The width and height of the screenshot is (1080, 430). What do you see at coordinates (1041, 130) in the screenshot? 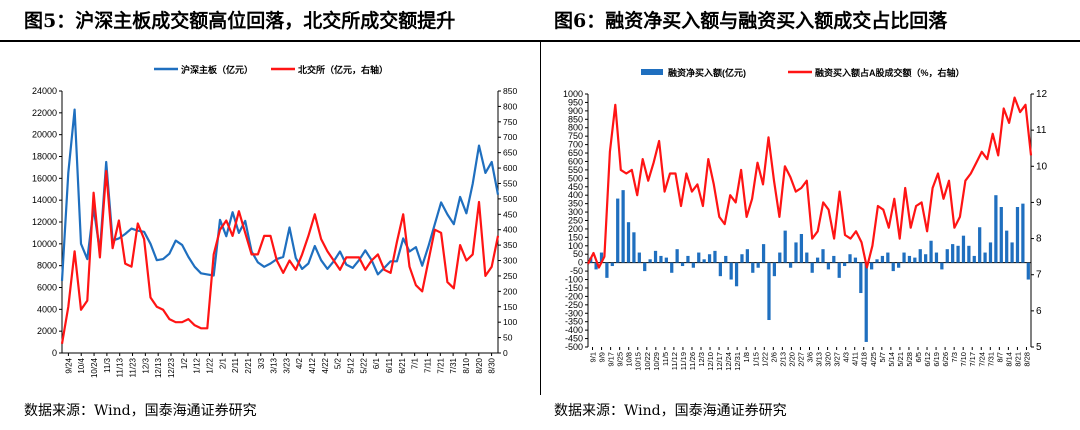
I see `right-y-tick-label: 11` at bounding box center [1041, 130].